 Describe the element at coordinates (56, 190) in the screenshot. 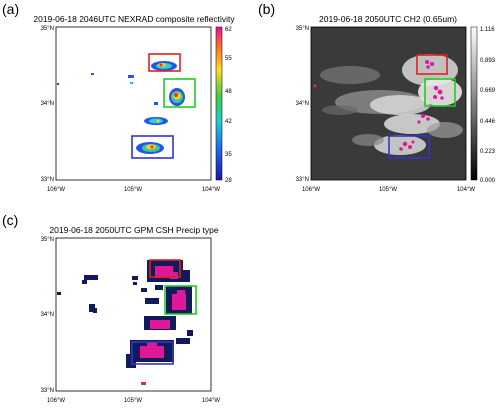

I see `panel-a-xtick-106: 106°W` at that location.